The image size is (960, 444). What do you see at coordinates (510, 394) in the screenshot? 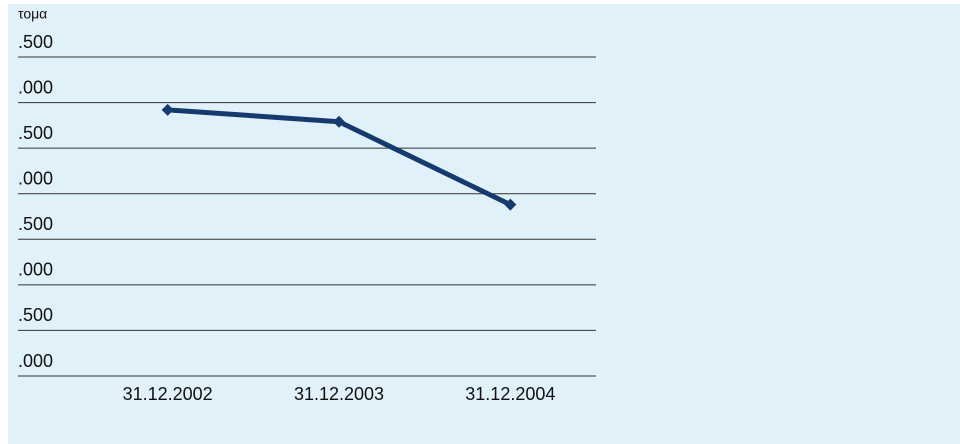
I see `x-tick-label: 31.12.2004` at bounding box center [510, 394].